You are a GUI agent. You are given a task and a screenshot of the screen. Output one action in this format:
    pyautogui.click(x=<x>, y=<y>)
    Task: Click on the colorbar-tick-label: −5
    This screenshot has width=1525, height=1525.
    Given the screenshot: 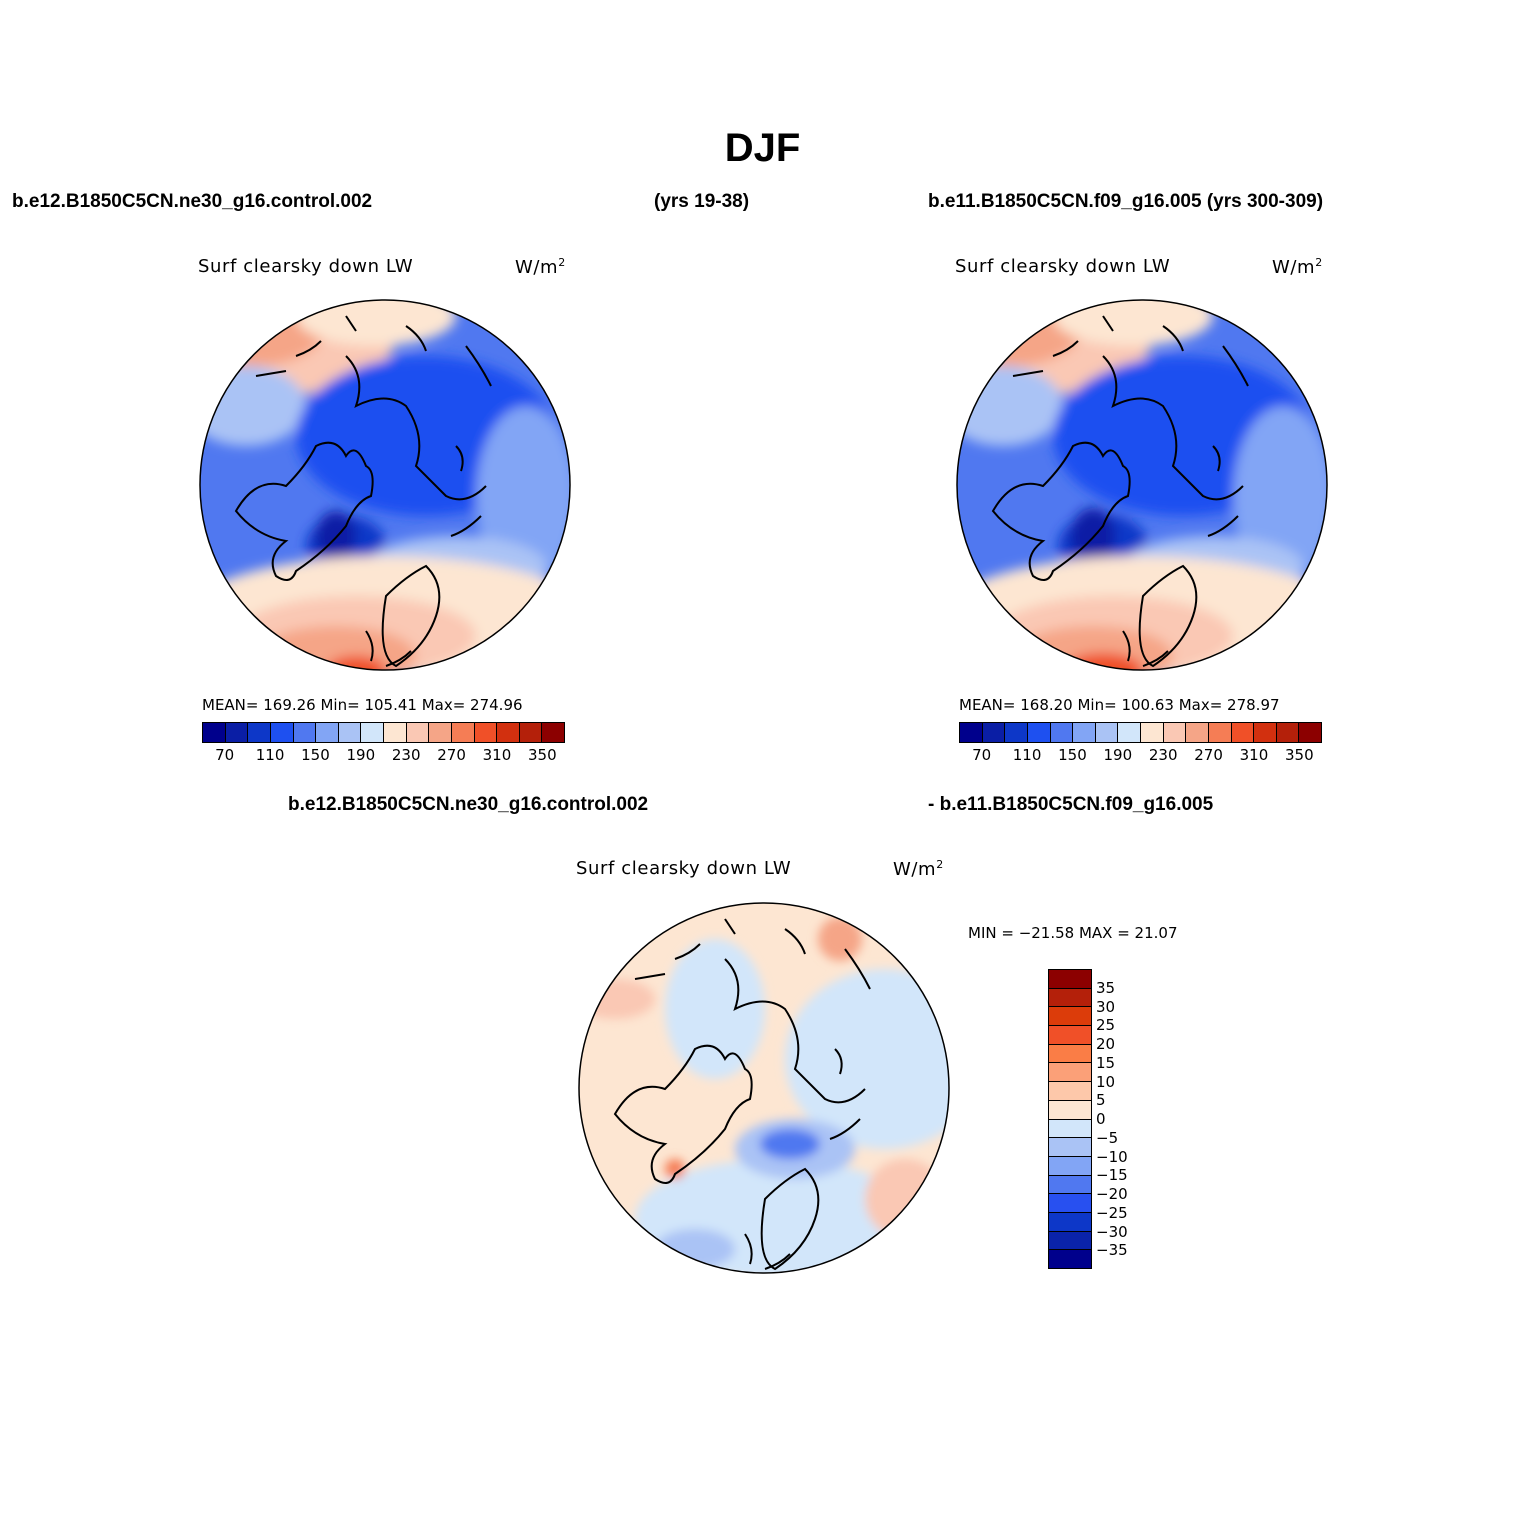 What is the action you would take?
    pyautogui.click(x=1107, y=1137)
    